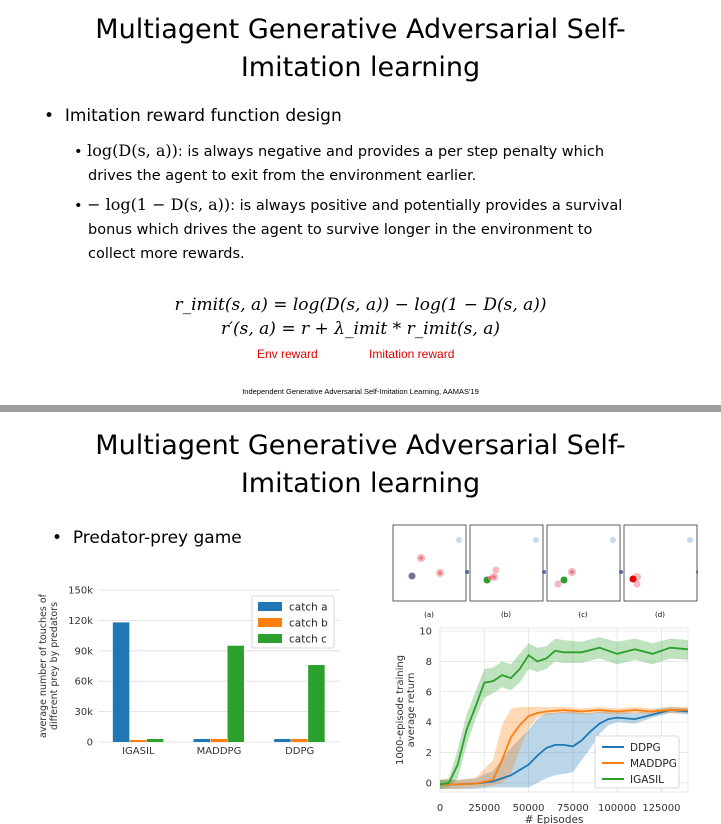  What do you see at coordinates (157, 538) in the screenshot?
I see `slide-2-bullet-text: Predator-prey game` at bounding box center [157, 538].